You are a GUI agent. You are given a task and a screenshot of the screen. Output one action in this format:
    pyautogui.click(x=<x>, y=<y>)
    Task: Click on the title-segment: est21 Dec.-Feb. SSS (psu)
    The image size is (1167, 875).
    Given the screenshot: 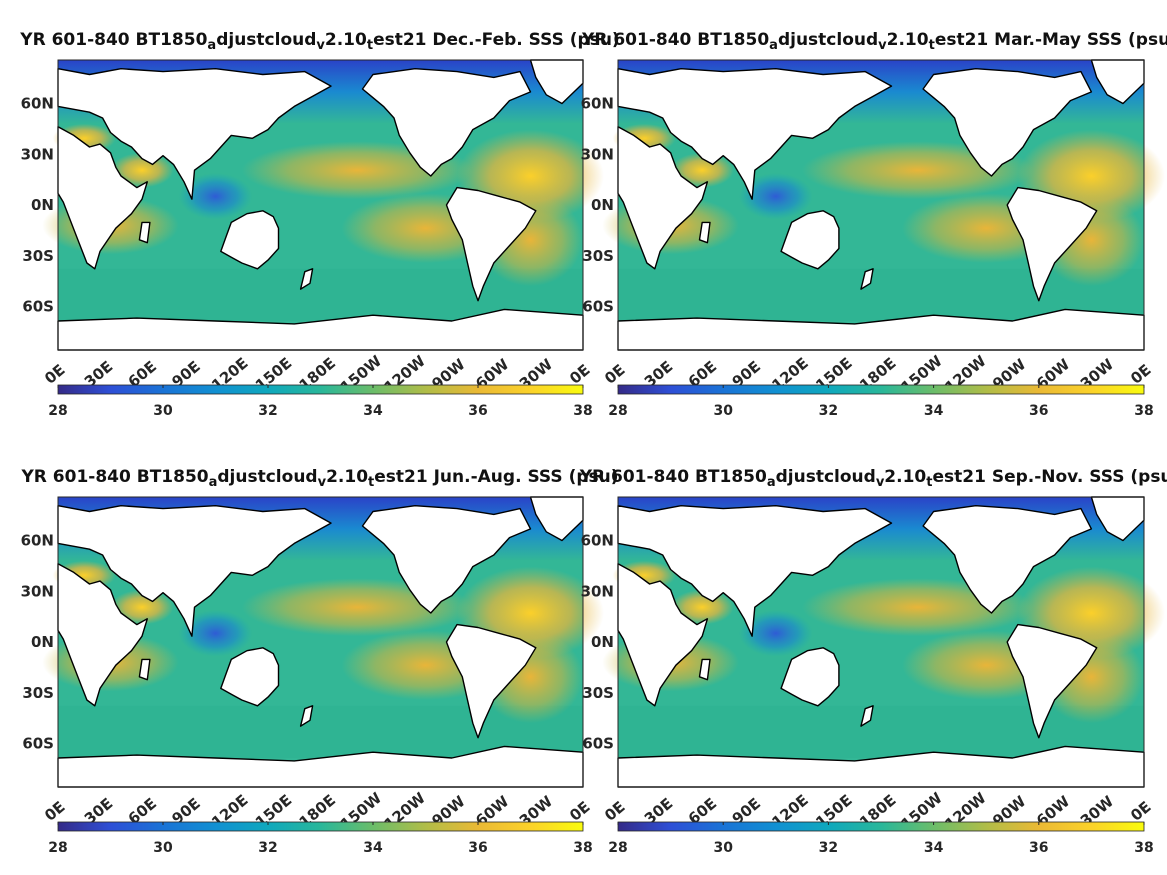 What is the action you would take?
    pyautogui.click(x=496, y=40)
    